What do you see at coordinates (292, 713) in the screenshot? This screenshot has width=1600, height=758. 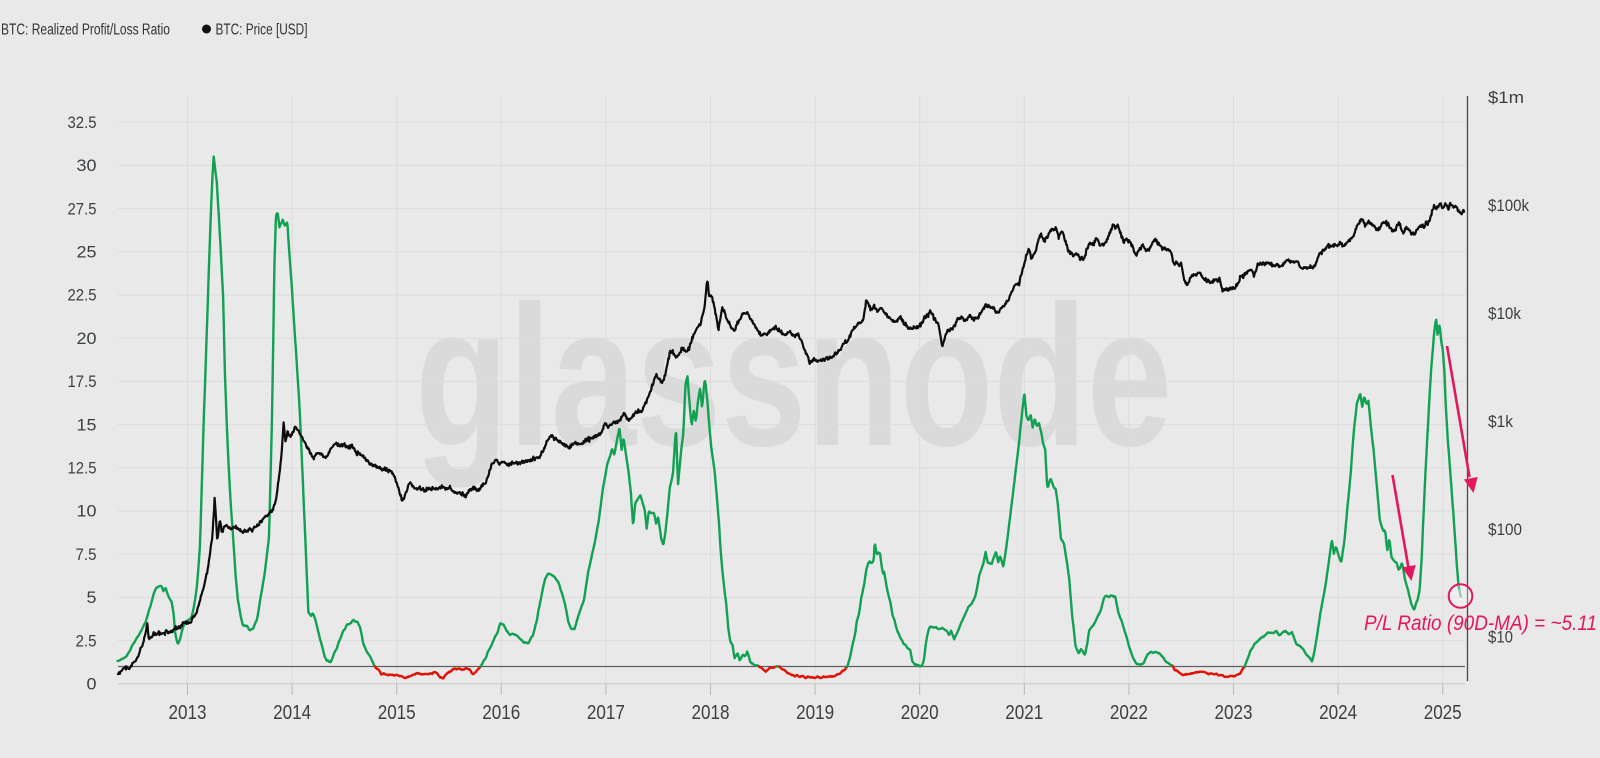 I see `svg-text: 2014` at bounding box center [292, 713].